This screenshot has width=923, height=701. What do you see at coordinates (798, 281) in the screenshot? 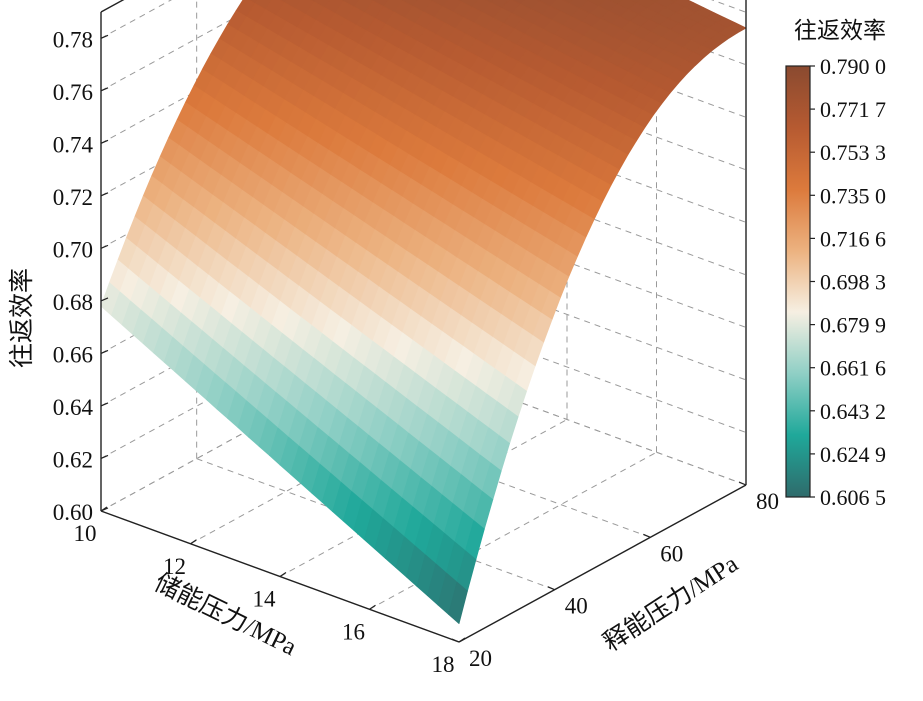
I see `colorbar-bar` at bounding box center [798, 281].